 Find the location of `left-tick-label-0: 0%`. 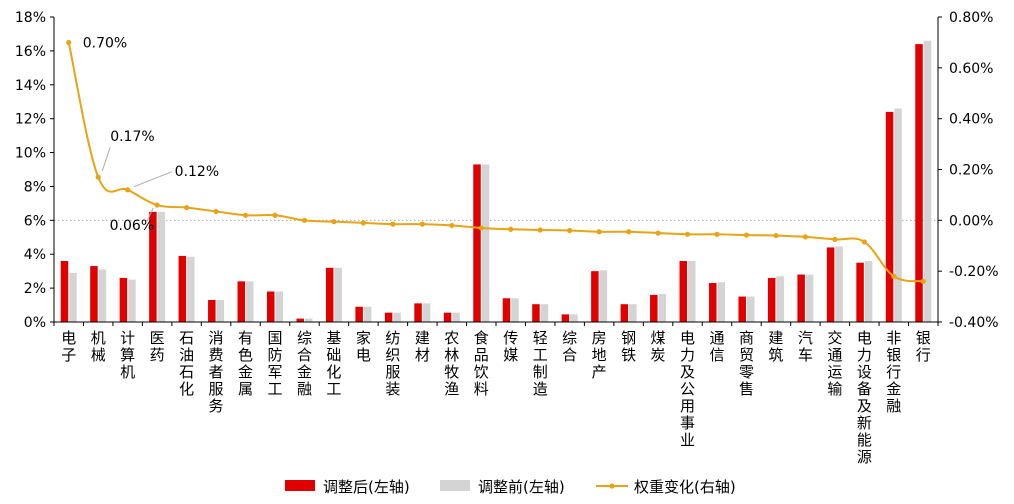

left-tick-label-0: 0% is located at coordinates (35, 323).